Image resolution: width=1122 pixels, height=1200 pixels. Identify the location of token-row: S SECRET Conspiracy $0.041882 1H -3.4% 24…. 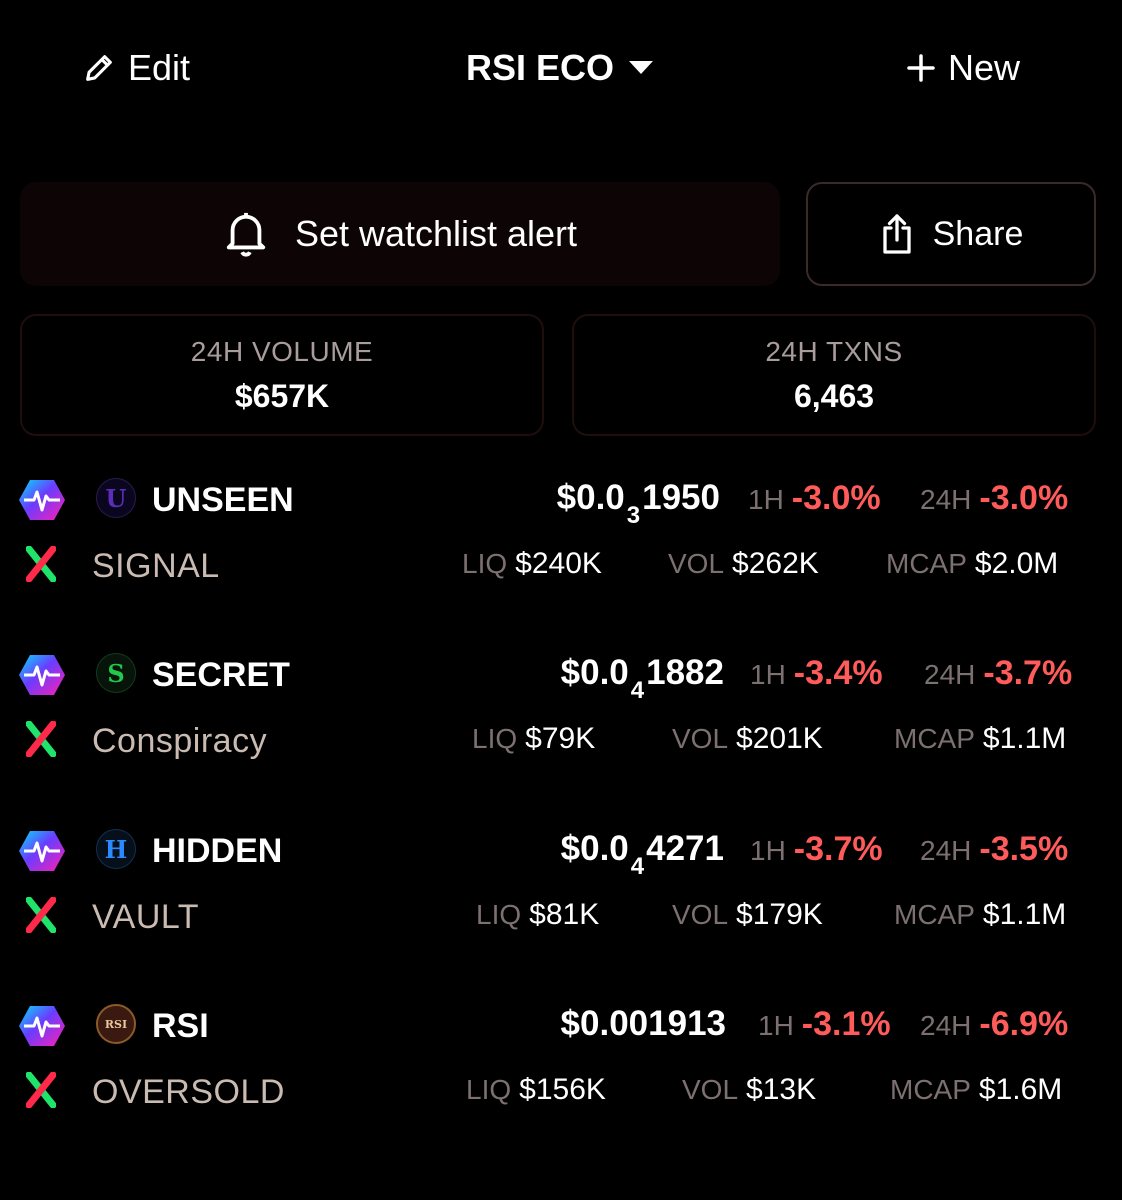
(561, 716).